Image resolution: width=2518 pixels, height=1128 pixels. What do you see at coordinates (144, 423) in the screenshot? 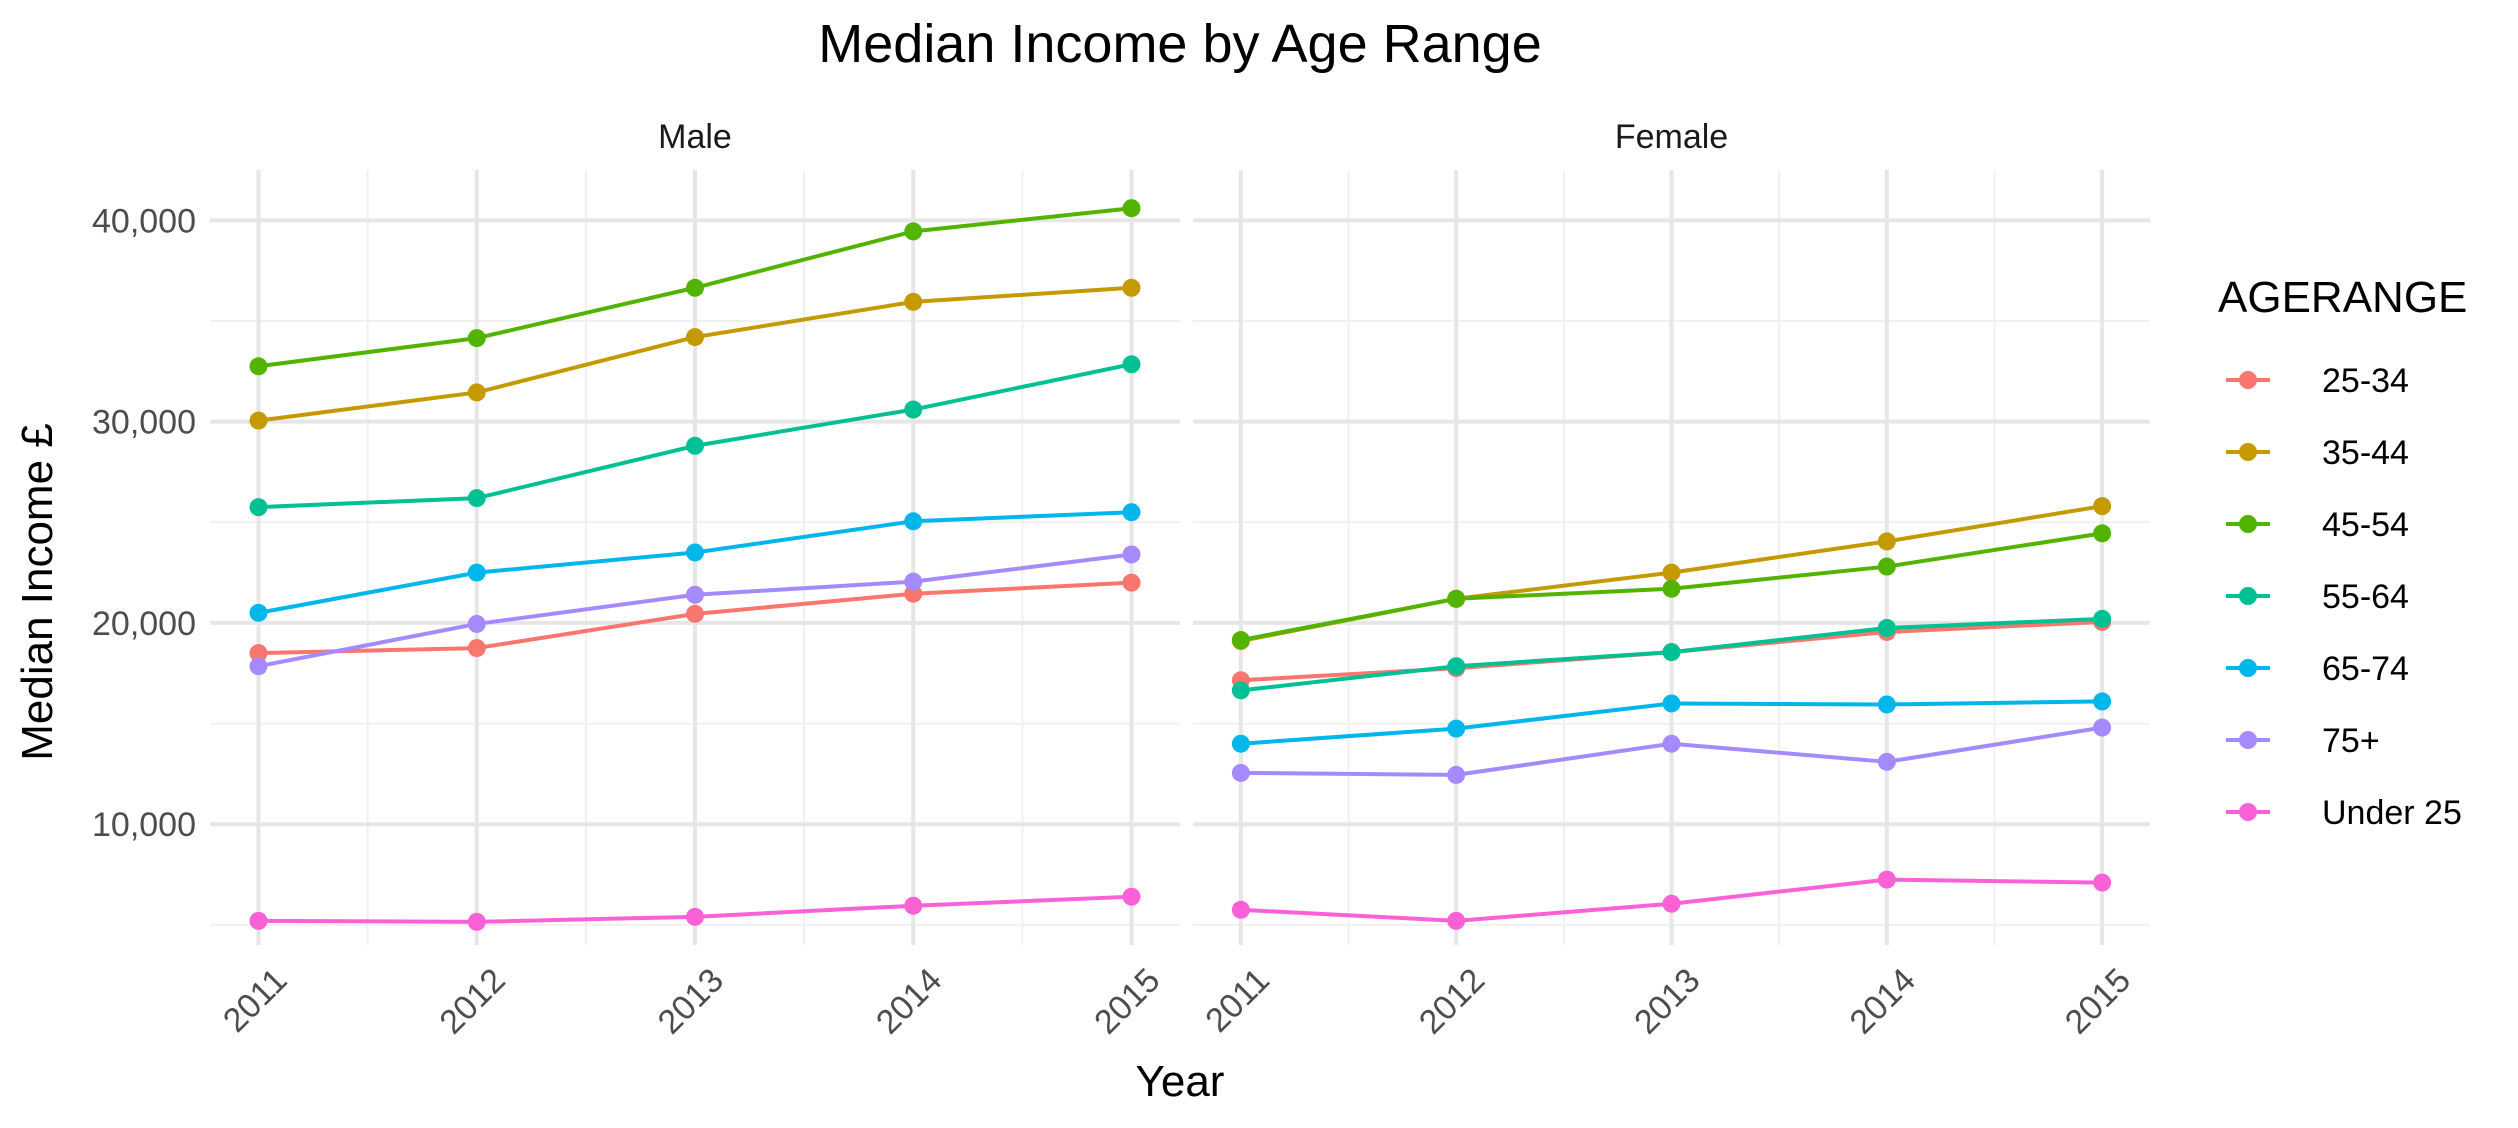
I see `y-tick-label: 30,000` at bounding box center [144, 423].